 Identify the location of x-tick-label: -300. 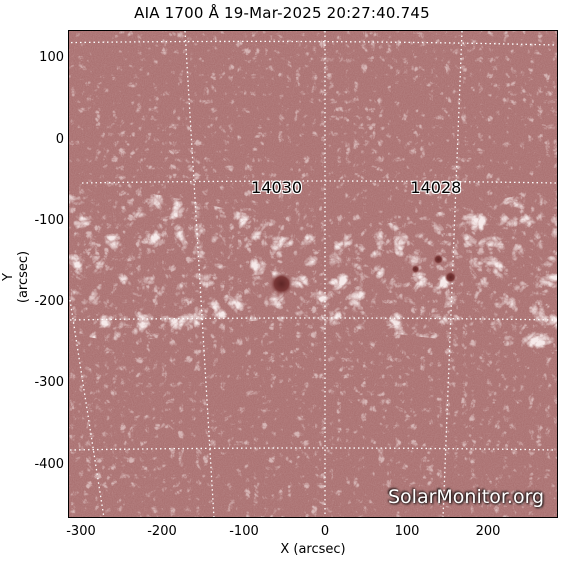
(81, 531).